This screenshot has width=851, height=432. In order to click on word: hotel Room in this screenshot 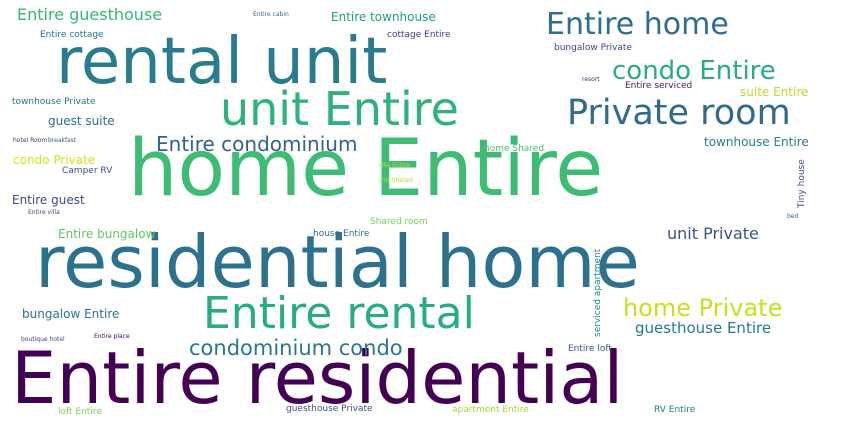, I will do `click(30, 140)`.